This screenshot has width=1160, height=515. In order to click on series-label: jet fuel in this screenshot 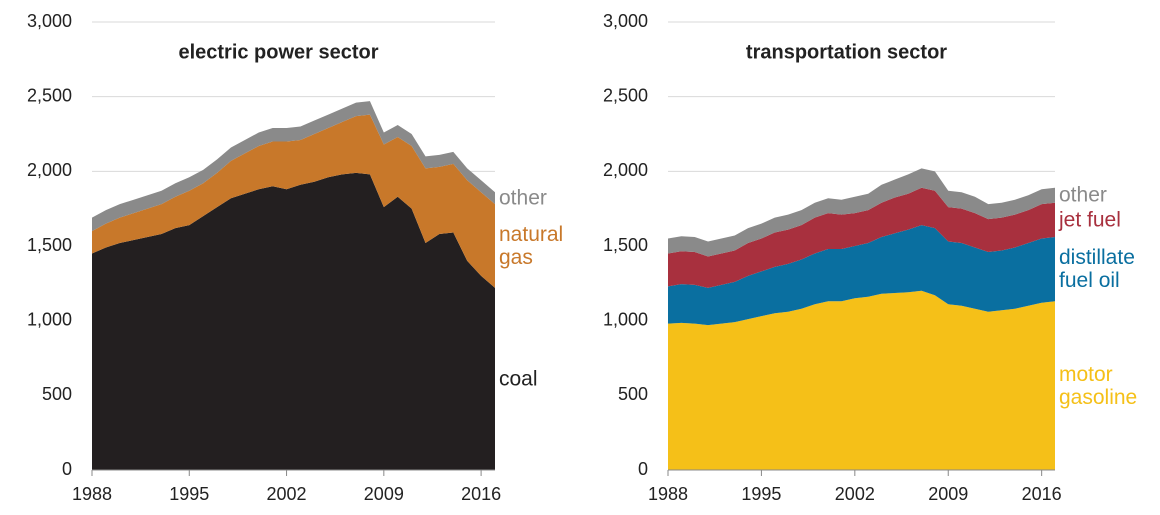, I will do `click(1090, 220)`.